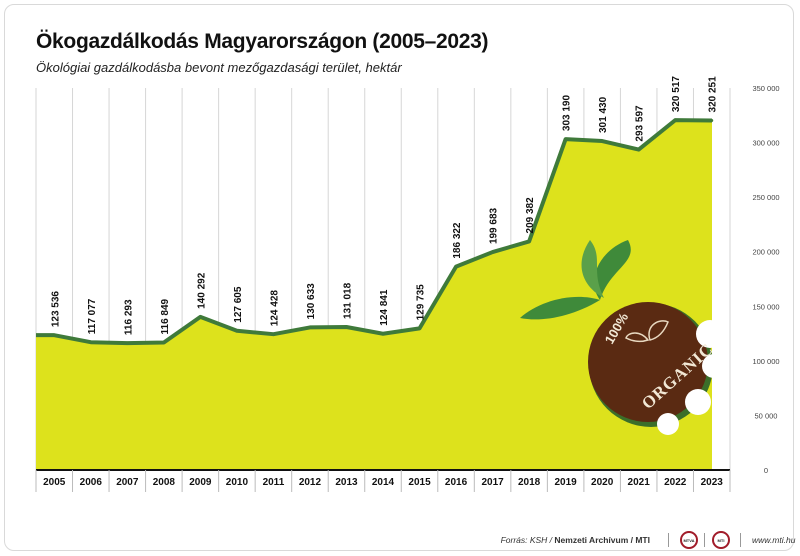  What do you see at coordinates (456, 482) in the screenshot?
I see `x-tick-label: 2016` at bounding box center [456, 482].